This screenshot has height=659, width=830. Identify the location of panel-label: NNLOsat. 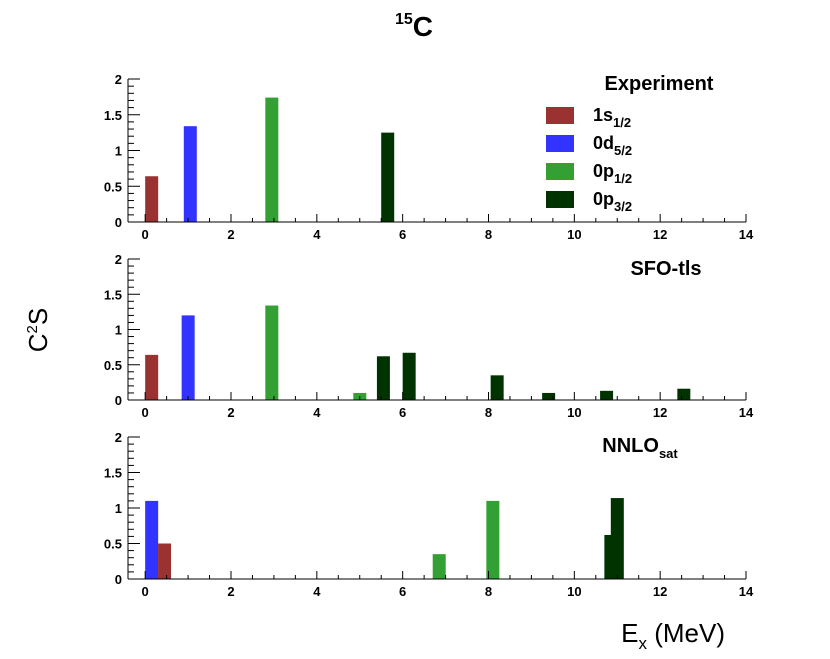
(640, 448).